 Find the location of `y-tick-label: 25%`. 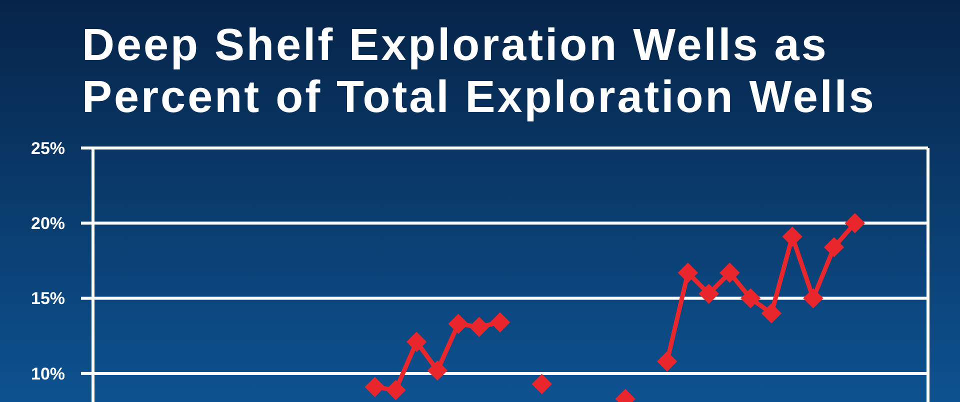

y-tick-label: 25% is located at coordinates (48, 148).